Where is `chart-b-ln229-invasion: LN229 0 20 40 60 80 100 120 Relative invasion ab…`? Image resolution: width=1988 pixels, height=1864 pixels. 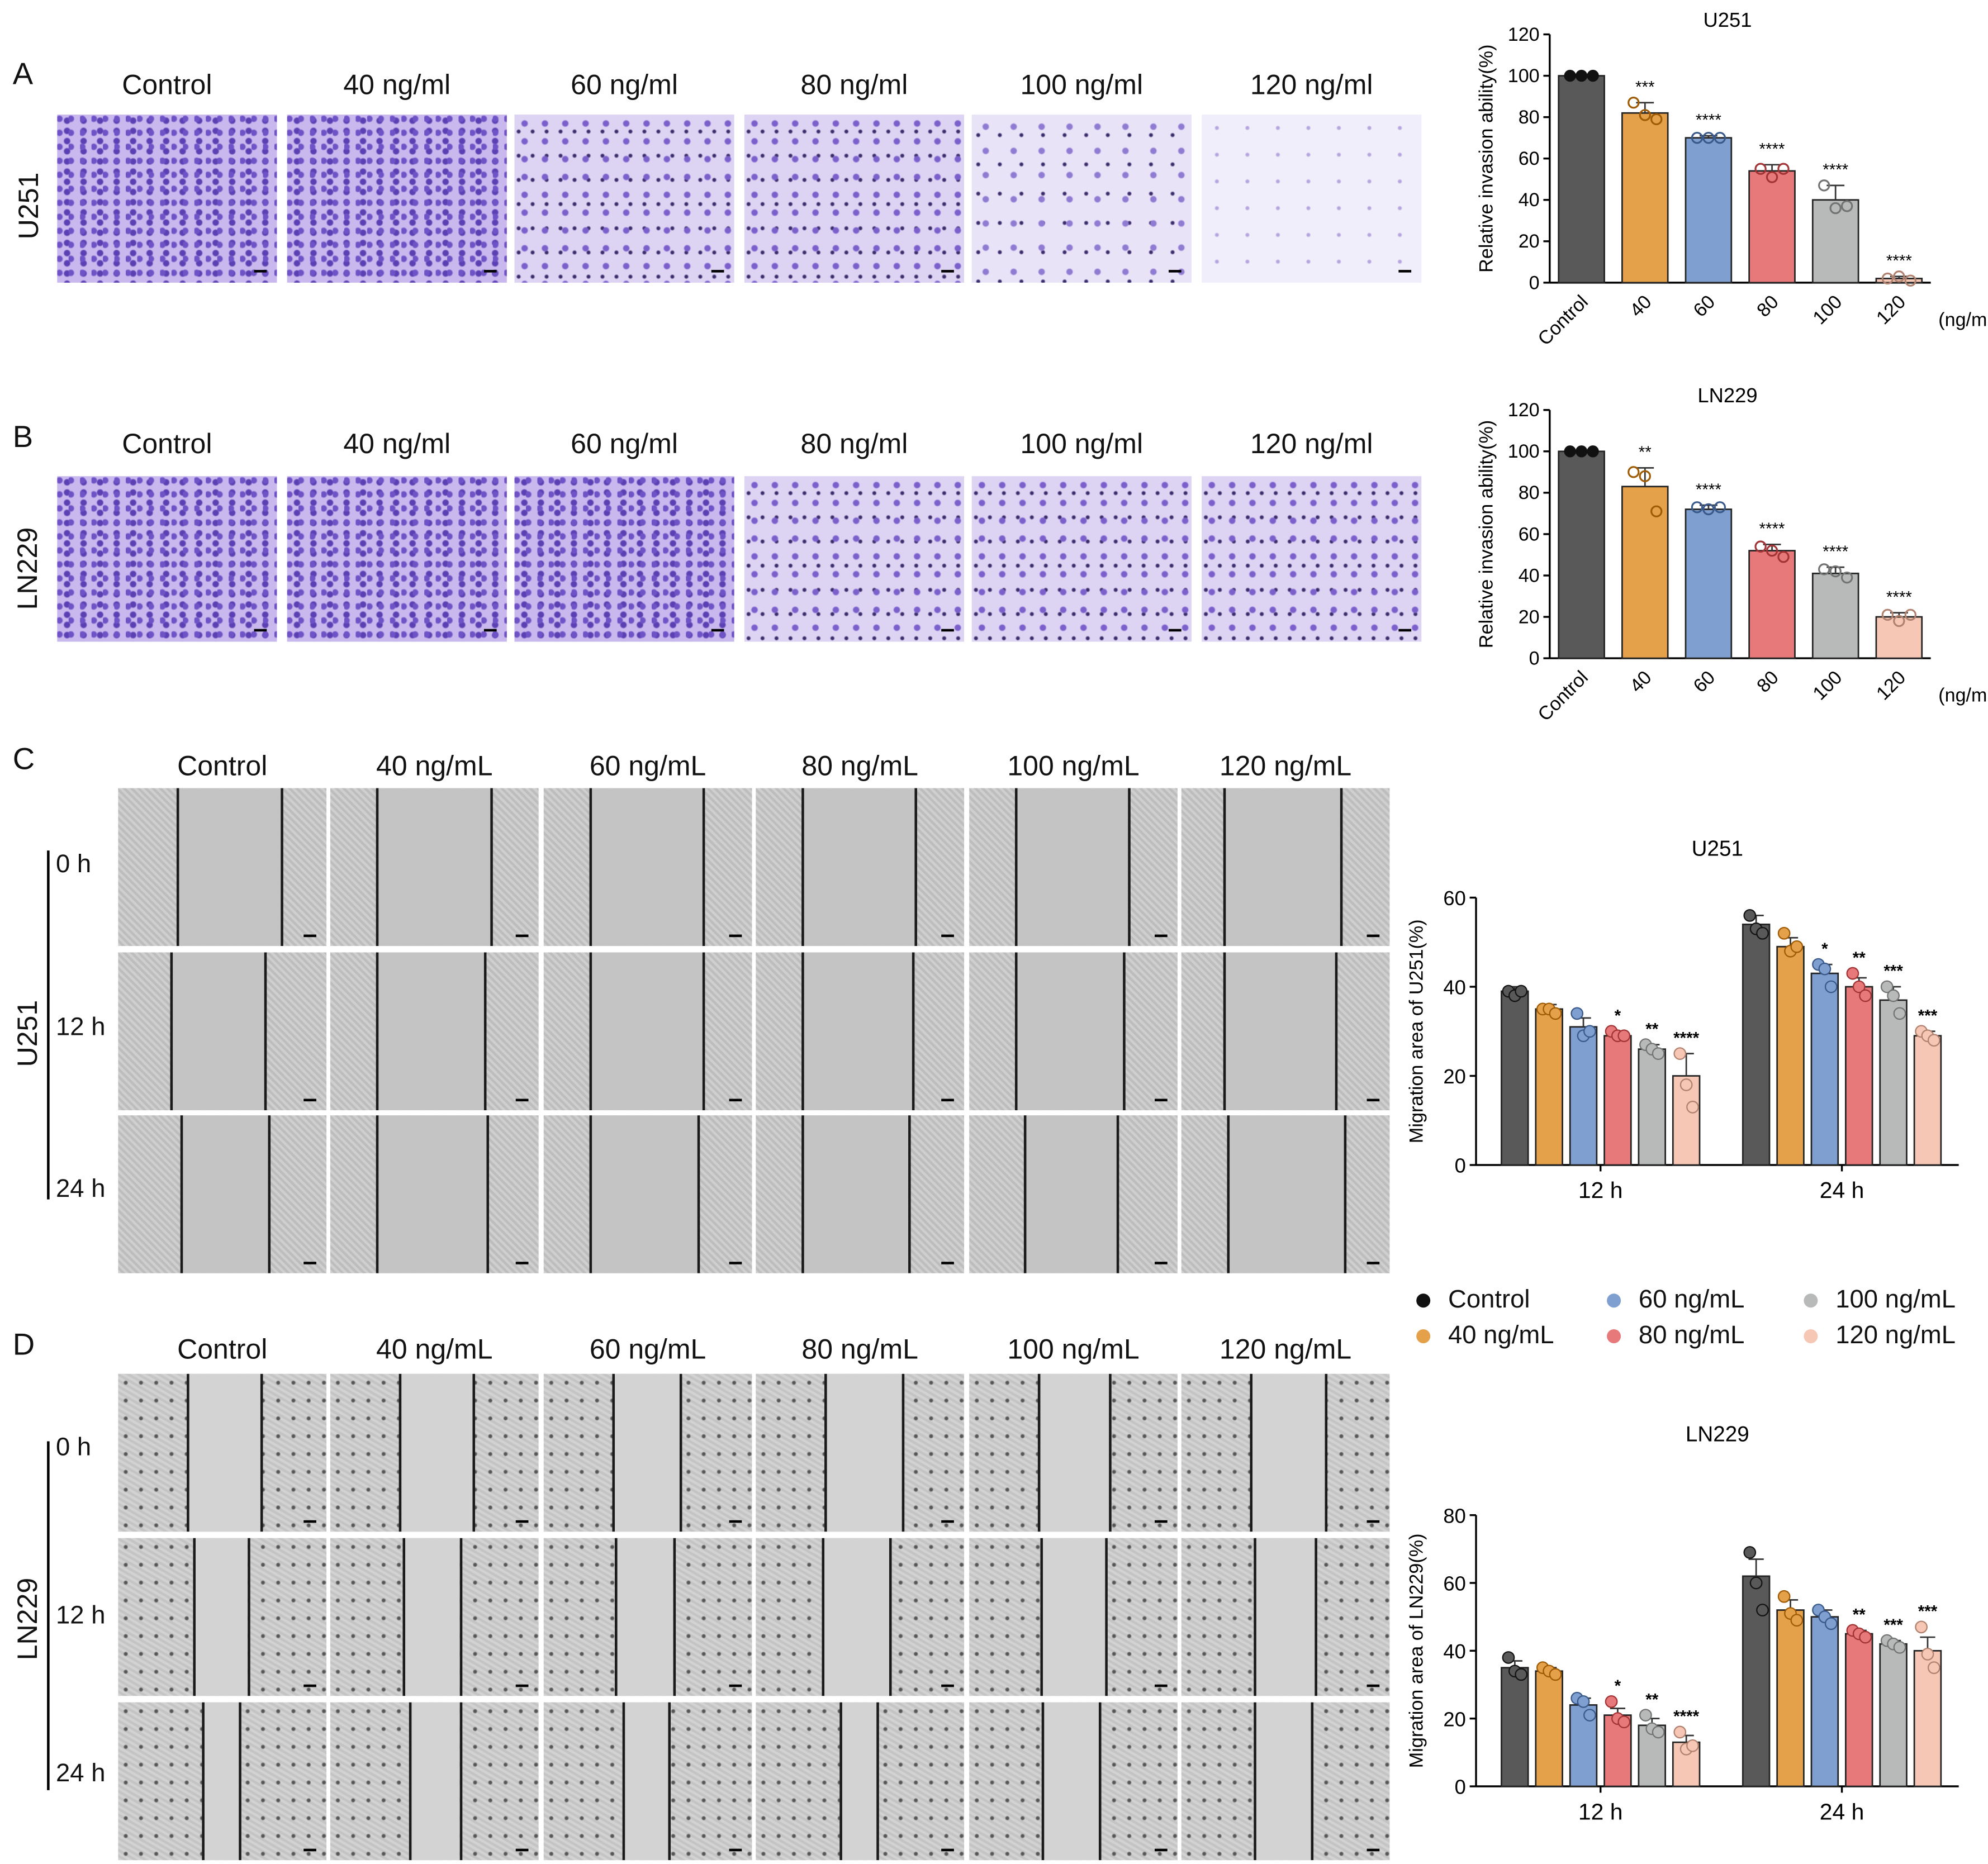 chart-b-ln229-invasion: LN229 0 20 40 60 80 100 120 Relative invasion ab… is located at coordinates (1732, 554).